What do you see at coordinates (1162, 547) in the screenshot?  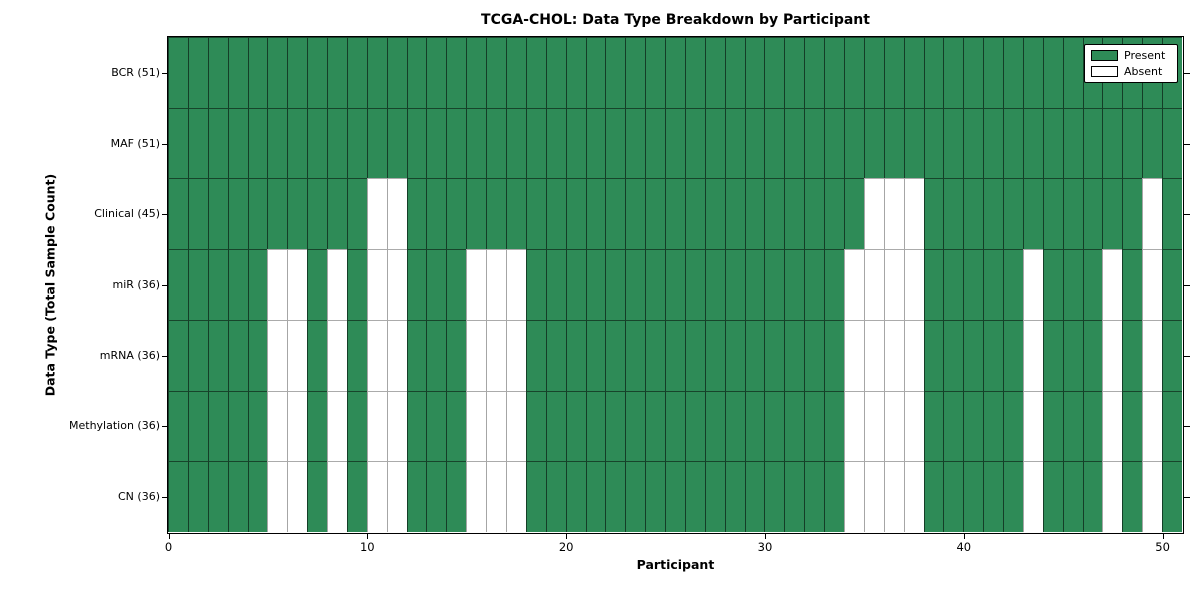 I see `x-tick-label: 50` at bounding box center [1162, 547].